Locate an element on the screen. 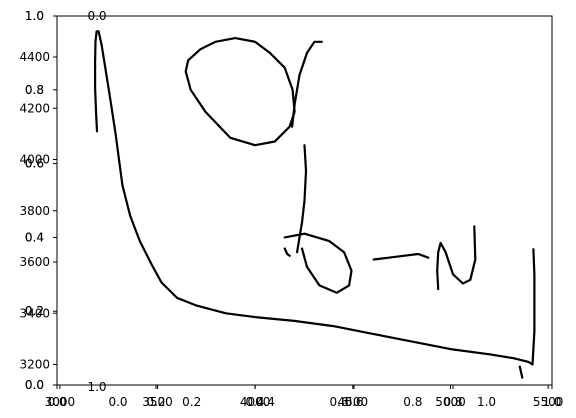  overlay2-y-tick-label: 0.4 is located at coordinates (34, 237).